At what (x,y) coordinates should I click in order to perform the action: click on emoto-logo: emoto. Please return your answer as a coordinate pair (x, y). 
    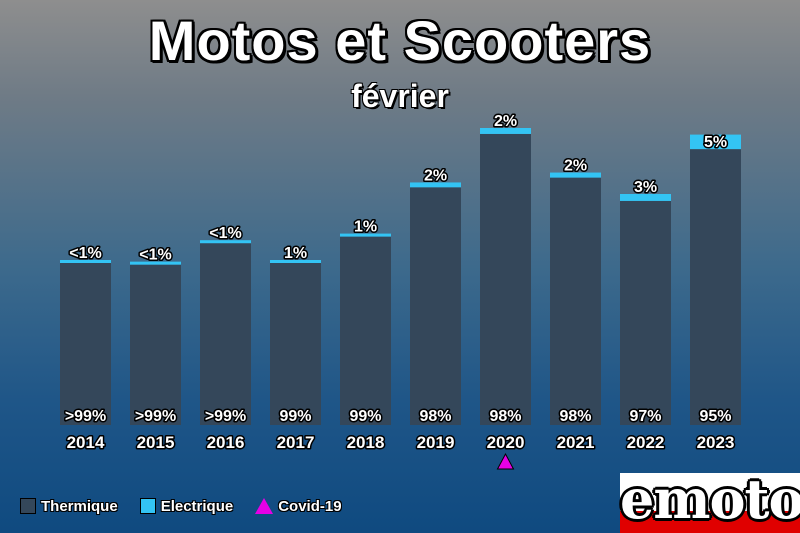
    Looking at the image, I should click on (710, 500).